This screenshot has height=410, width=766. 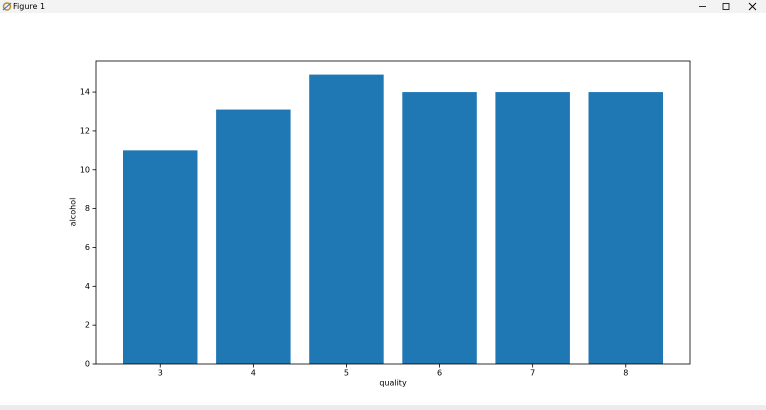 What do you see at coordinates (532, 373) in the screenshot?
I see `x-tick-label: 7` at bounding box center [532, 373].